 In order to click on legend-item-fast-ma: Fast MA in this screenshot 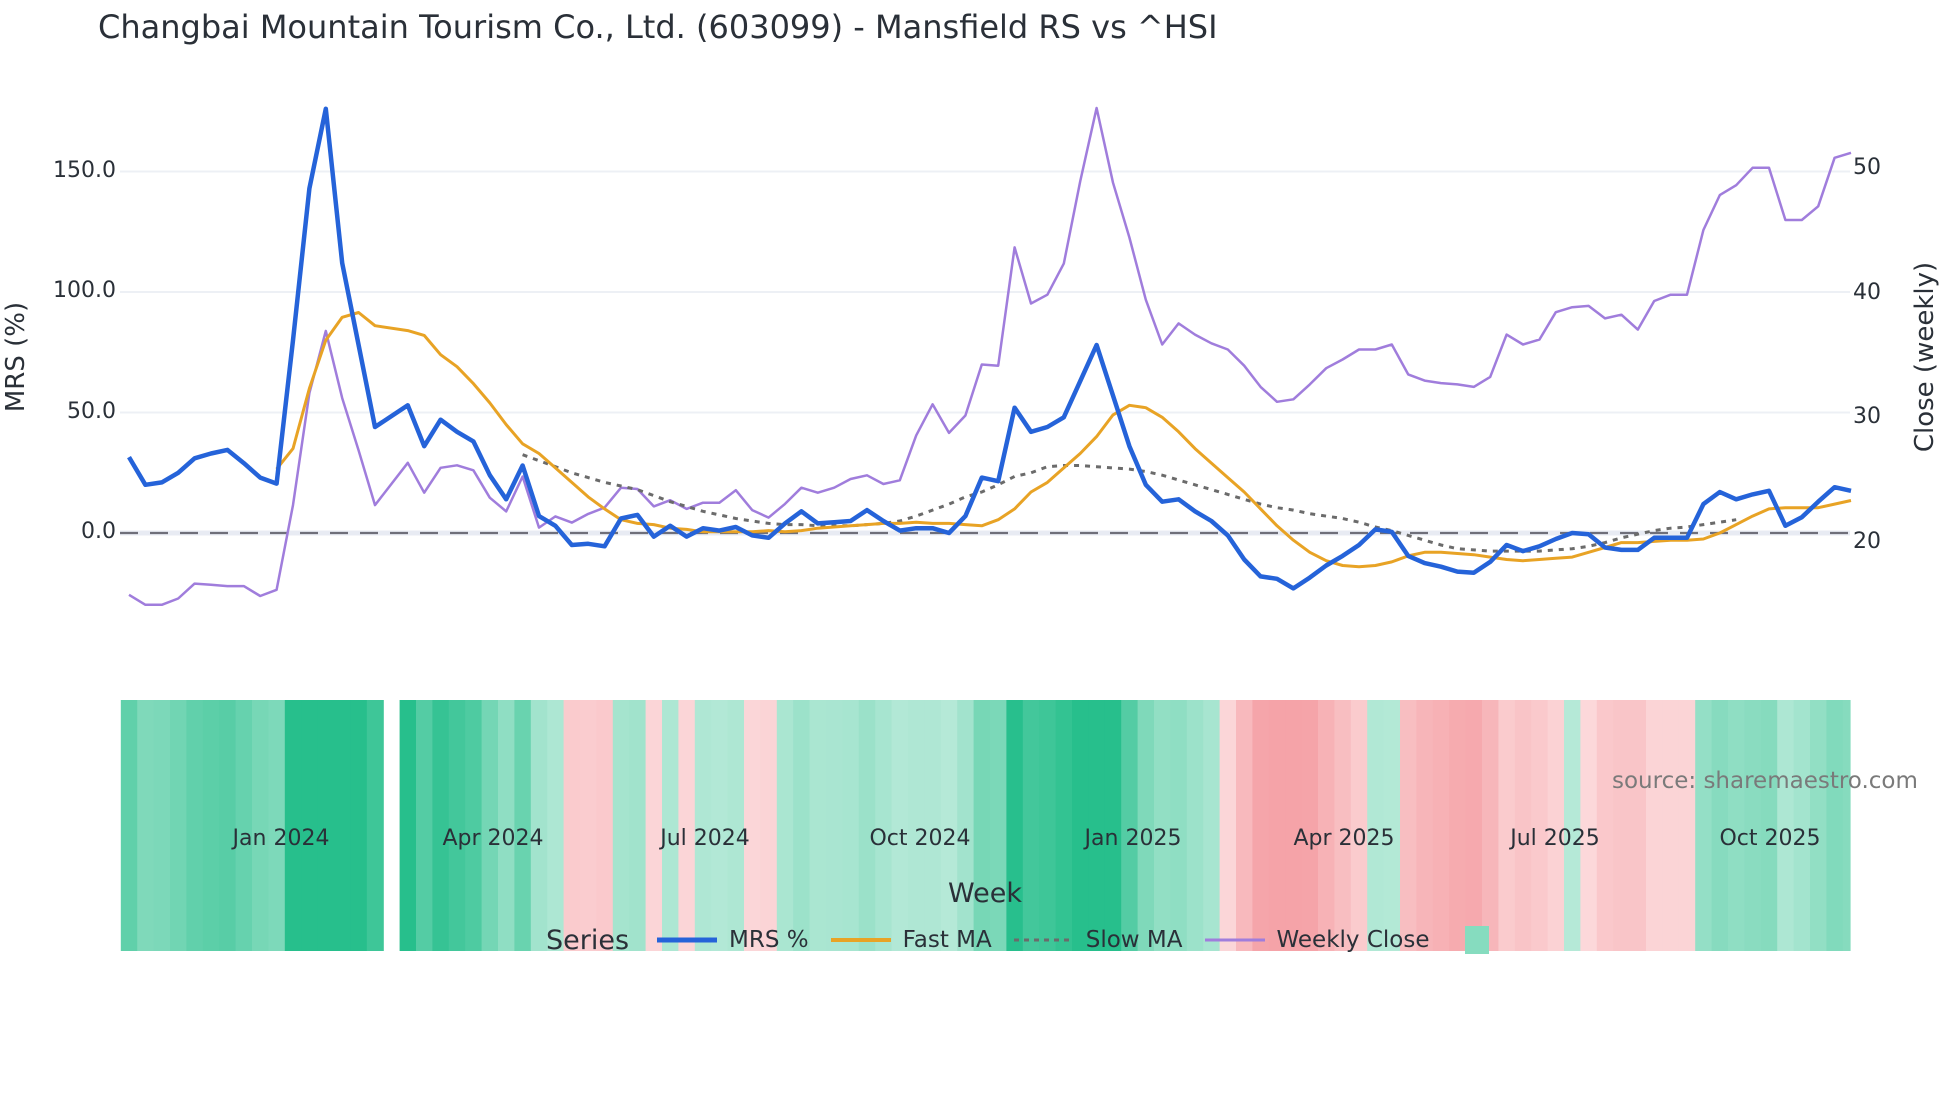, I will do `click(911, 940)`.